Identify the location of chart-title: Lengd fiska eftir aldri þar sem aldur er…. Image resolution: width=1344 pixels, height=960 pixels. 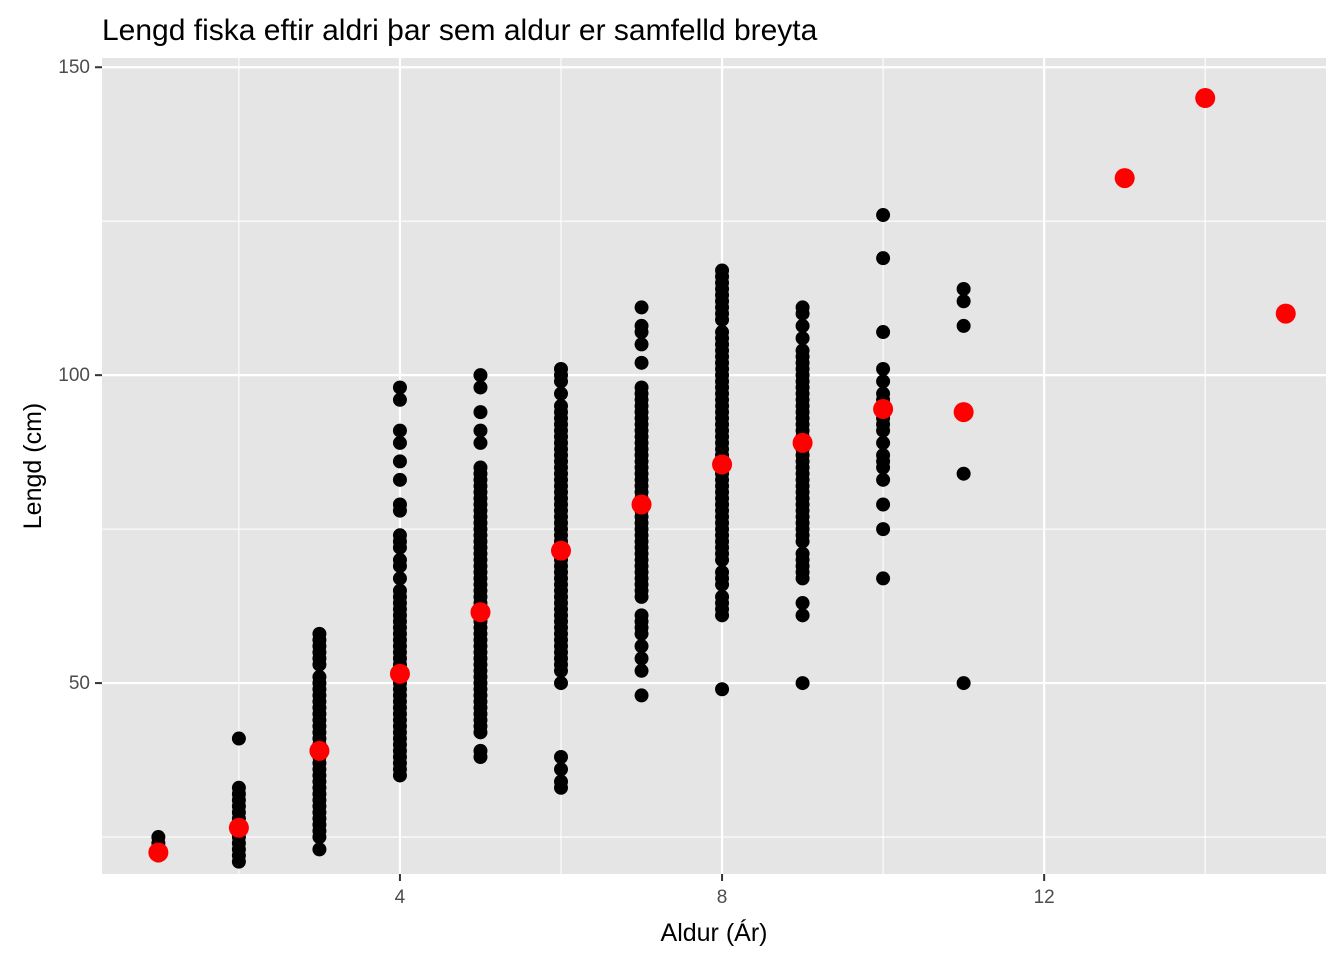
(460, 30).